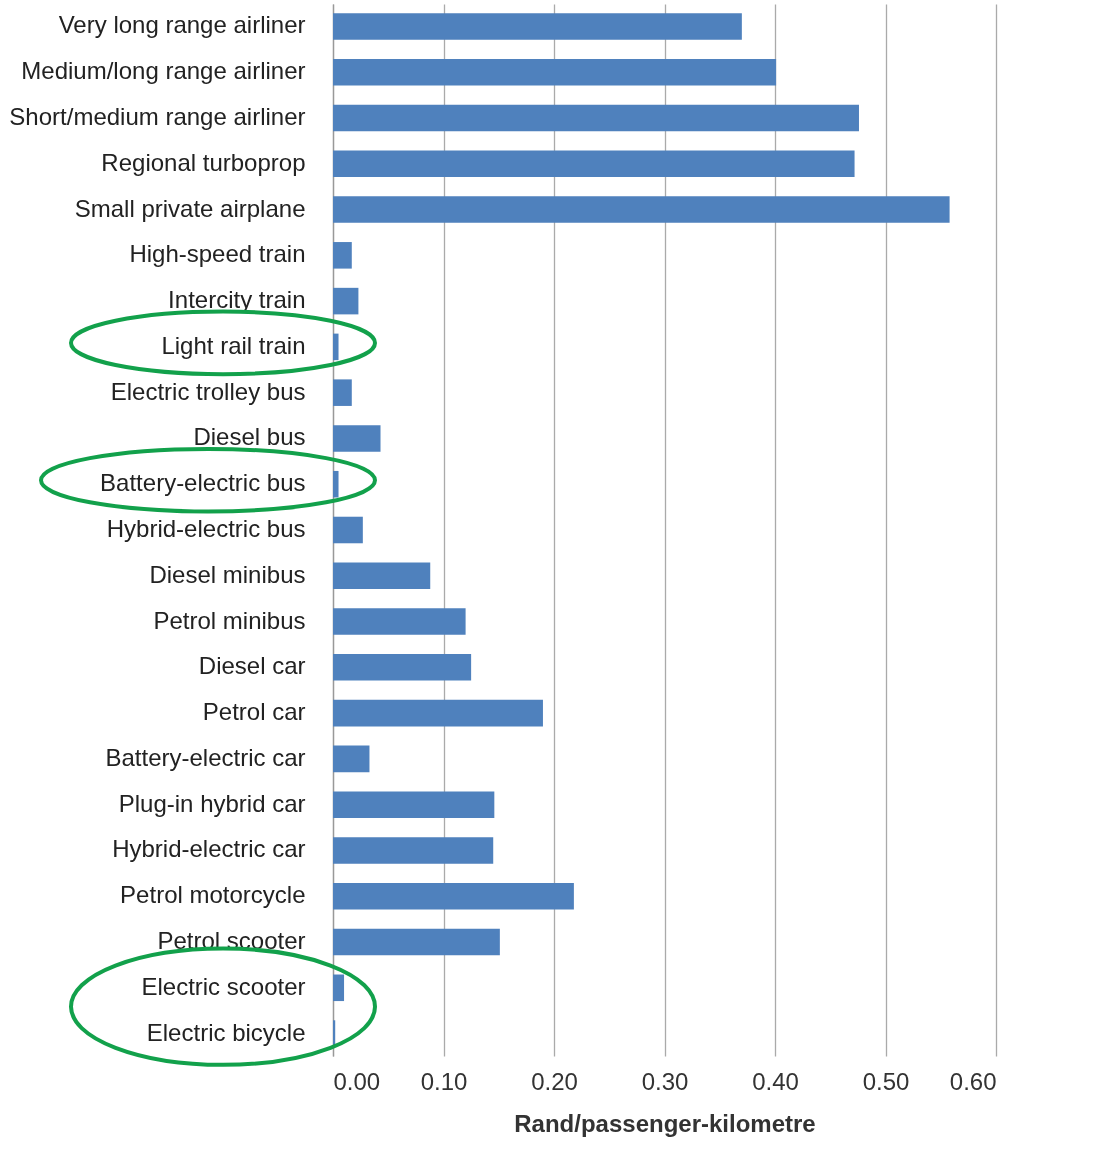  What do you see at coordinates (227, 574) in the screenshot?
I see `y-tick-label: Diesel minibus` at bounding box center [227, 574].